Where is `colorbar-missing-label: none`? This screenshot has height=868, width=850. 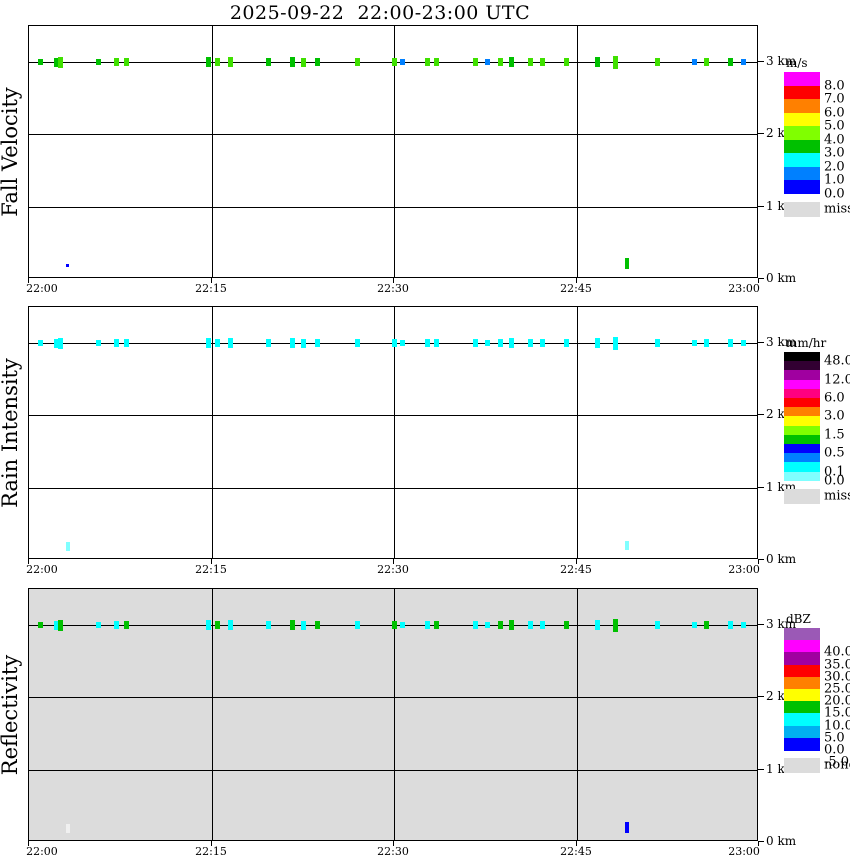 colorbar-missing-label: none is located at coordinates (837, 765).